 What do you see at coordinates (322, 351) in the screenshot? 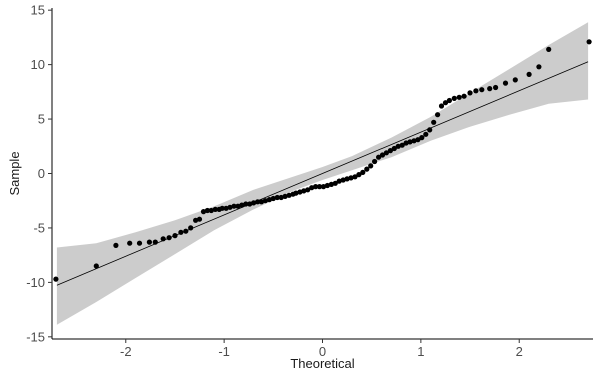
I see `x-tick-label: 0` at bounding box center [322, 351].